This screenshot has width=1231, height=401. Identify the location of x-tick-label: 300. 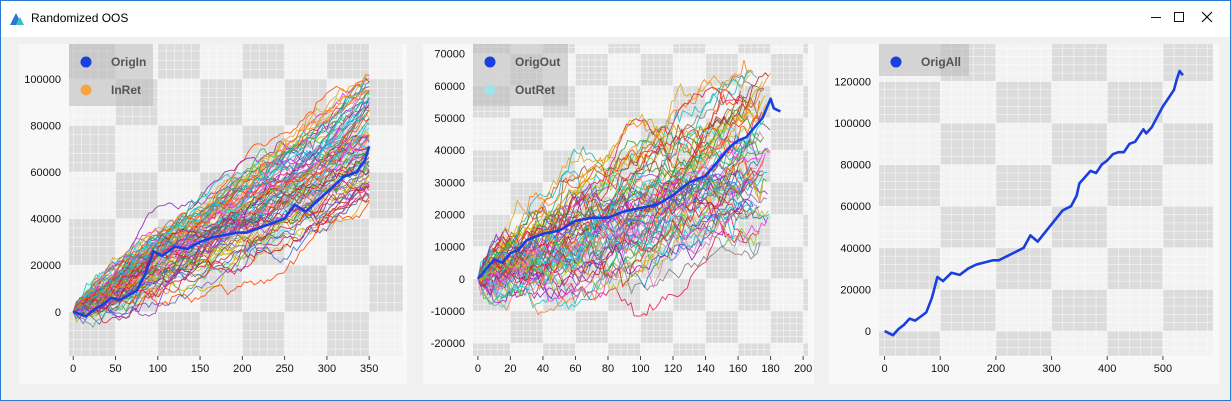
(1051, 369).